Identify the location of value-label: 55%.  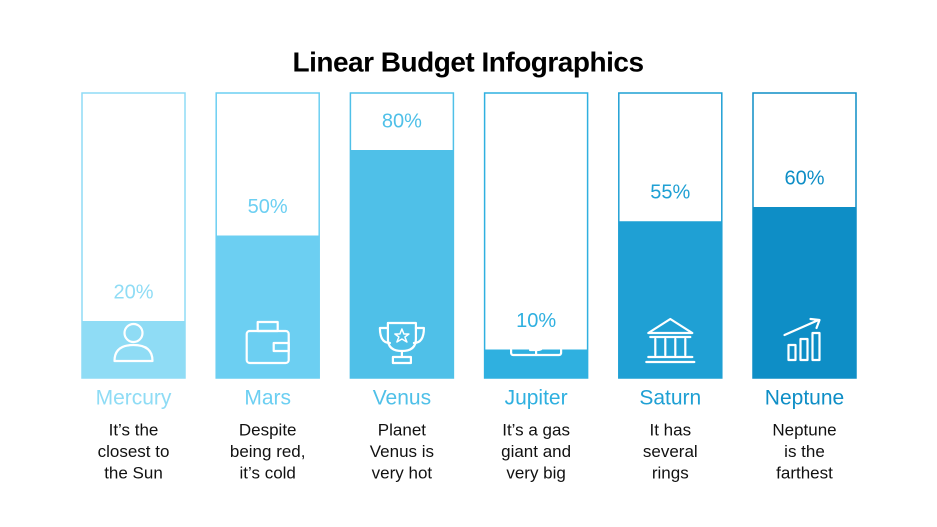
(670, 193).